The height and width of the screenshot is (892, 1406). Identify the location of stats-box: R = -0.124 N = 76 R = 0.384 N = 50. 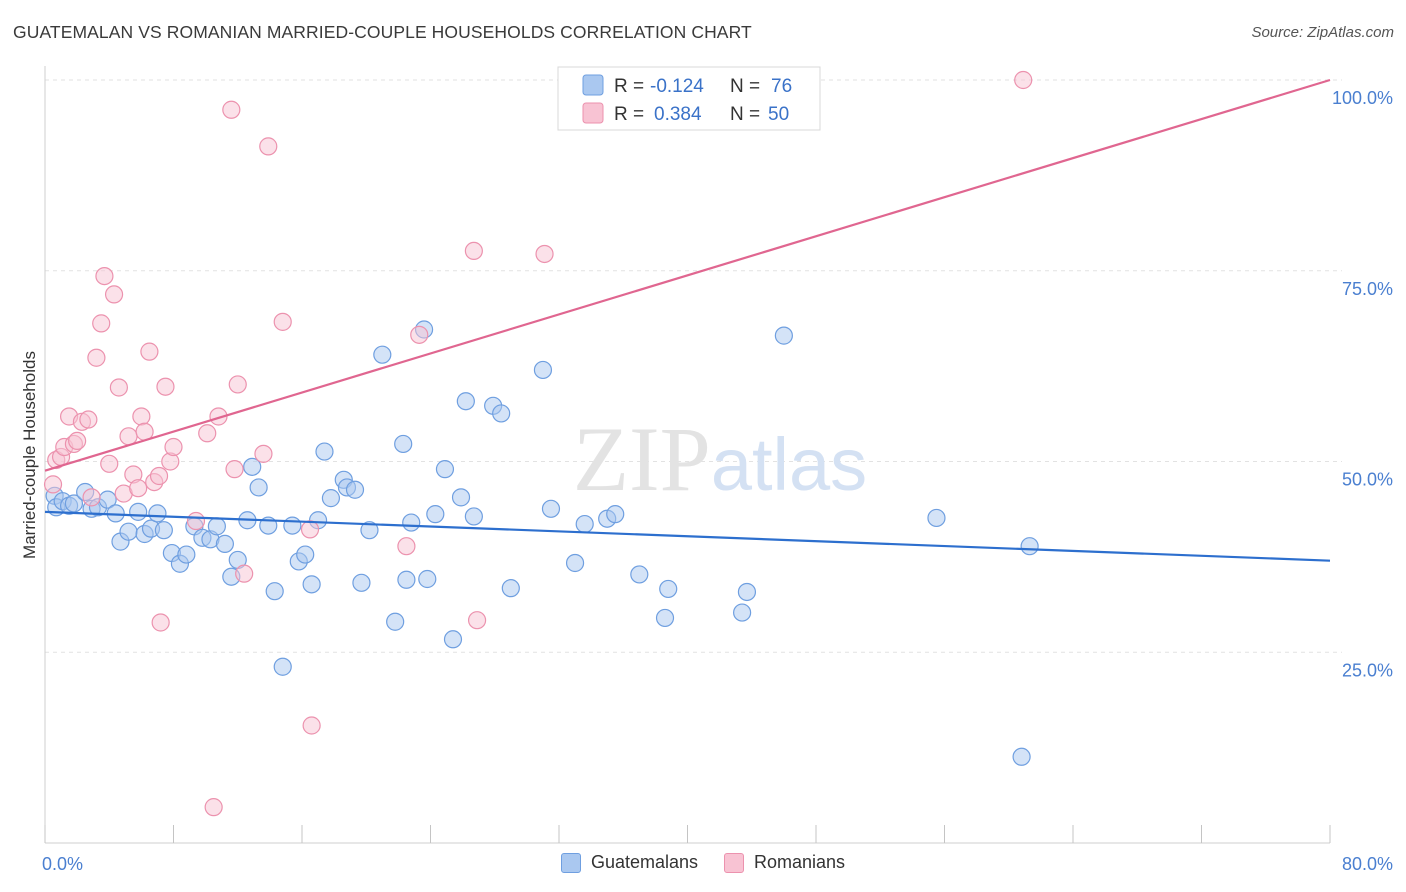
(689, 98).